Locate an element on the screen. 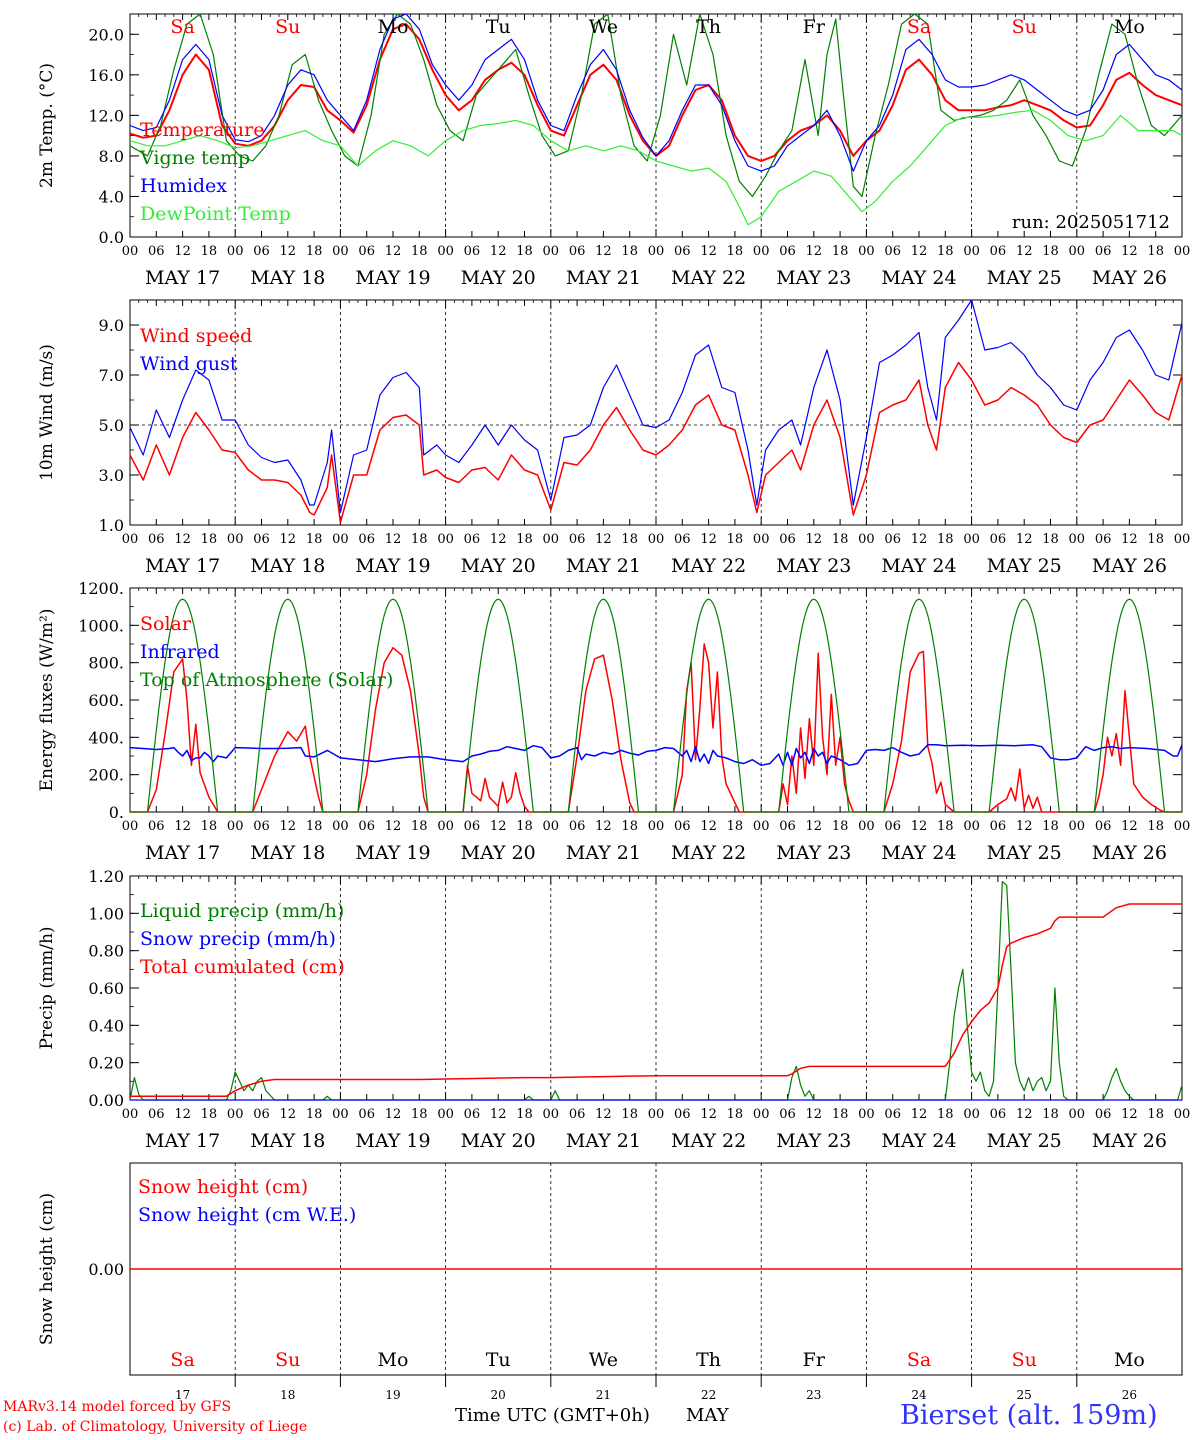  x-axis-label: Time UTC (GMT+0h) is located at coordinates (552, 1415).